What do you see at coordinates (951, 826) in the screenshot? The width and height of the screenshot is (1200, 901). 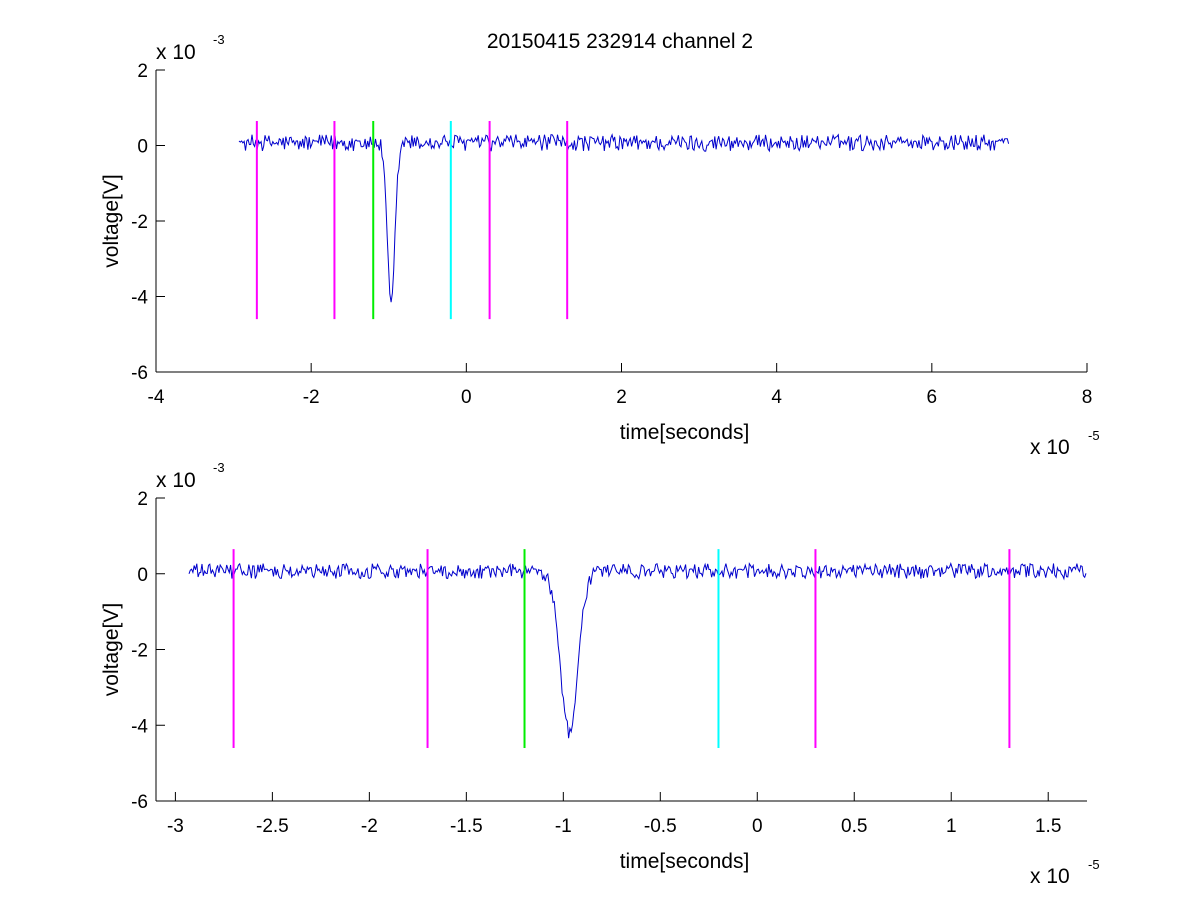 I see `x-tick-label: 1` at bounding box center [951, 826].